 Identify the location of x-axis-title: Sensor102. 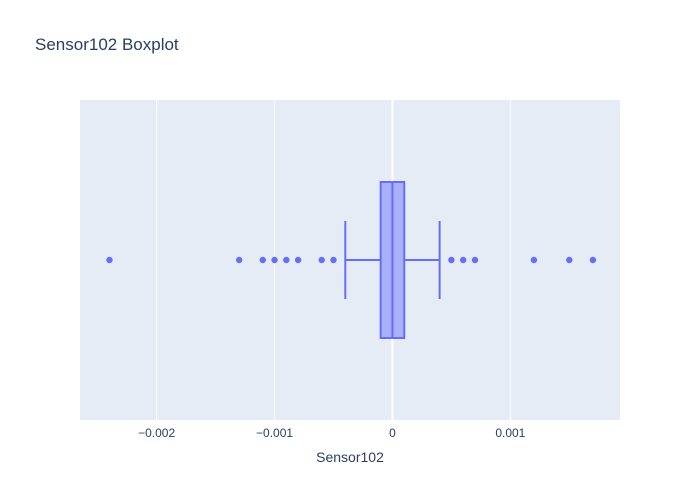
(350, 457).